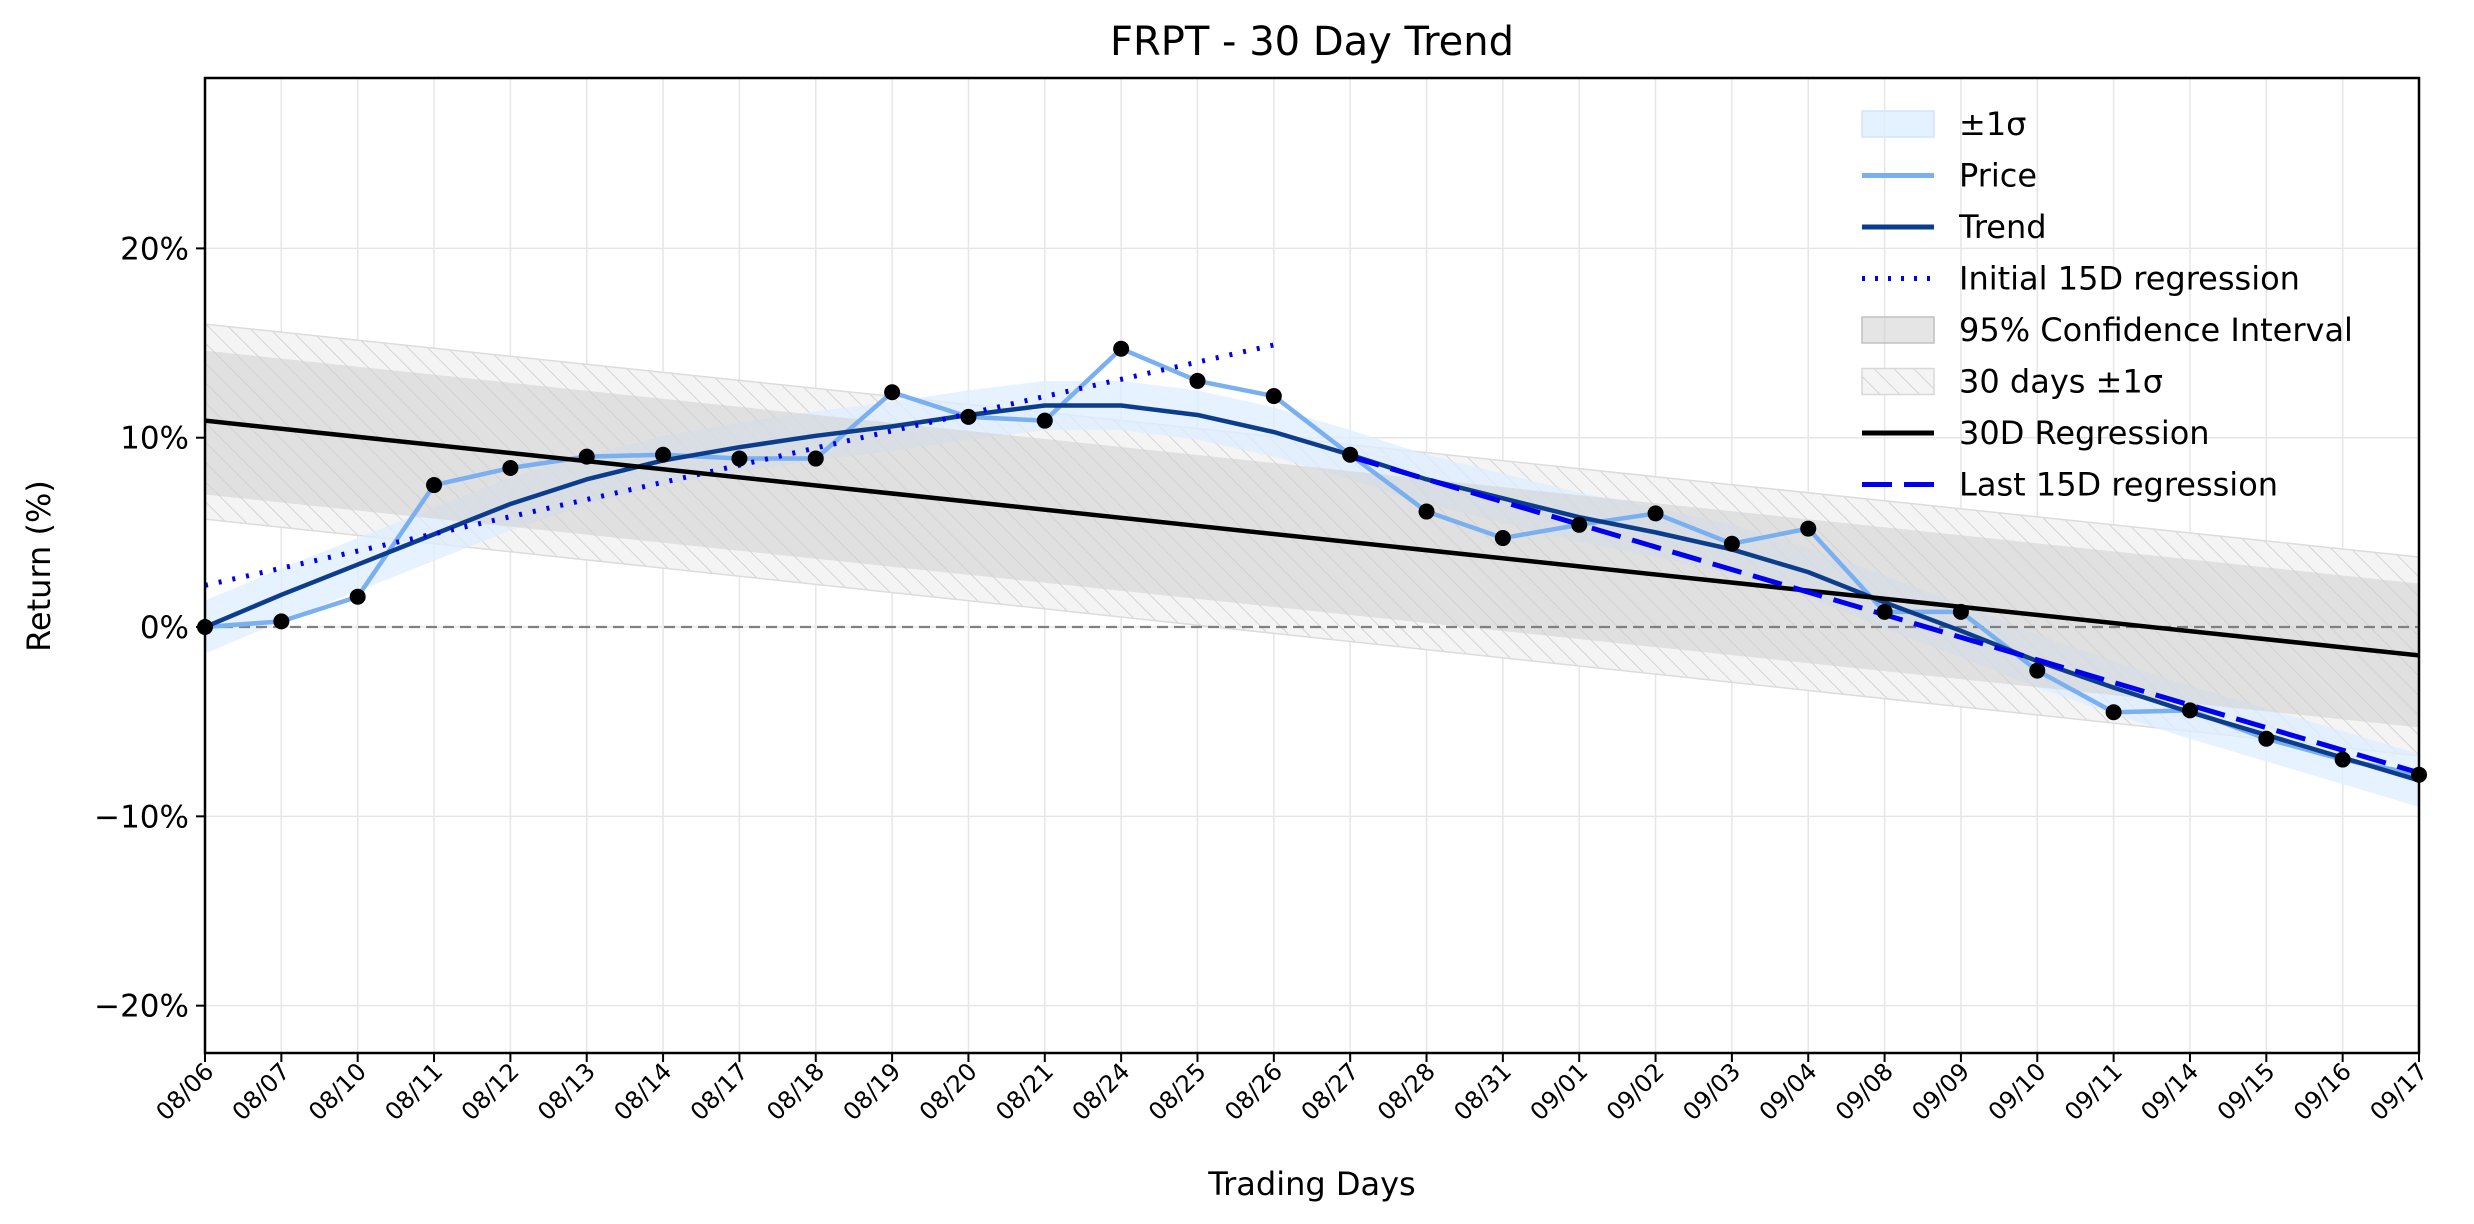 The height and width of the screenshot is (1224, 2474). I want to click on x-tick-label: 08/28, so click(1406, 1091).